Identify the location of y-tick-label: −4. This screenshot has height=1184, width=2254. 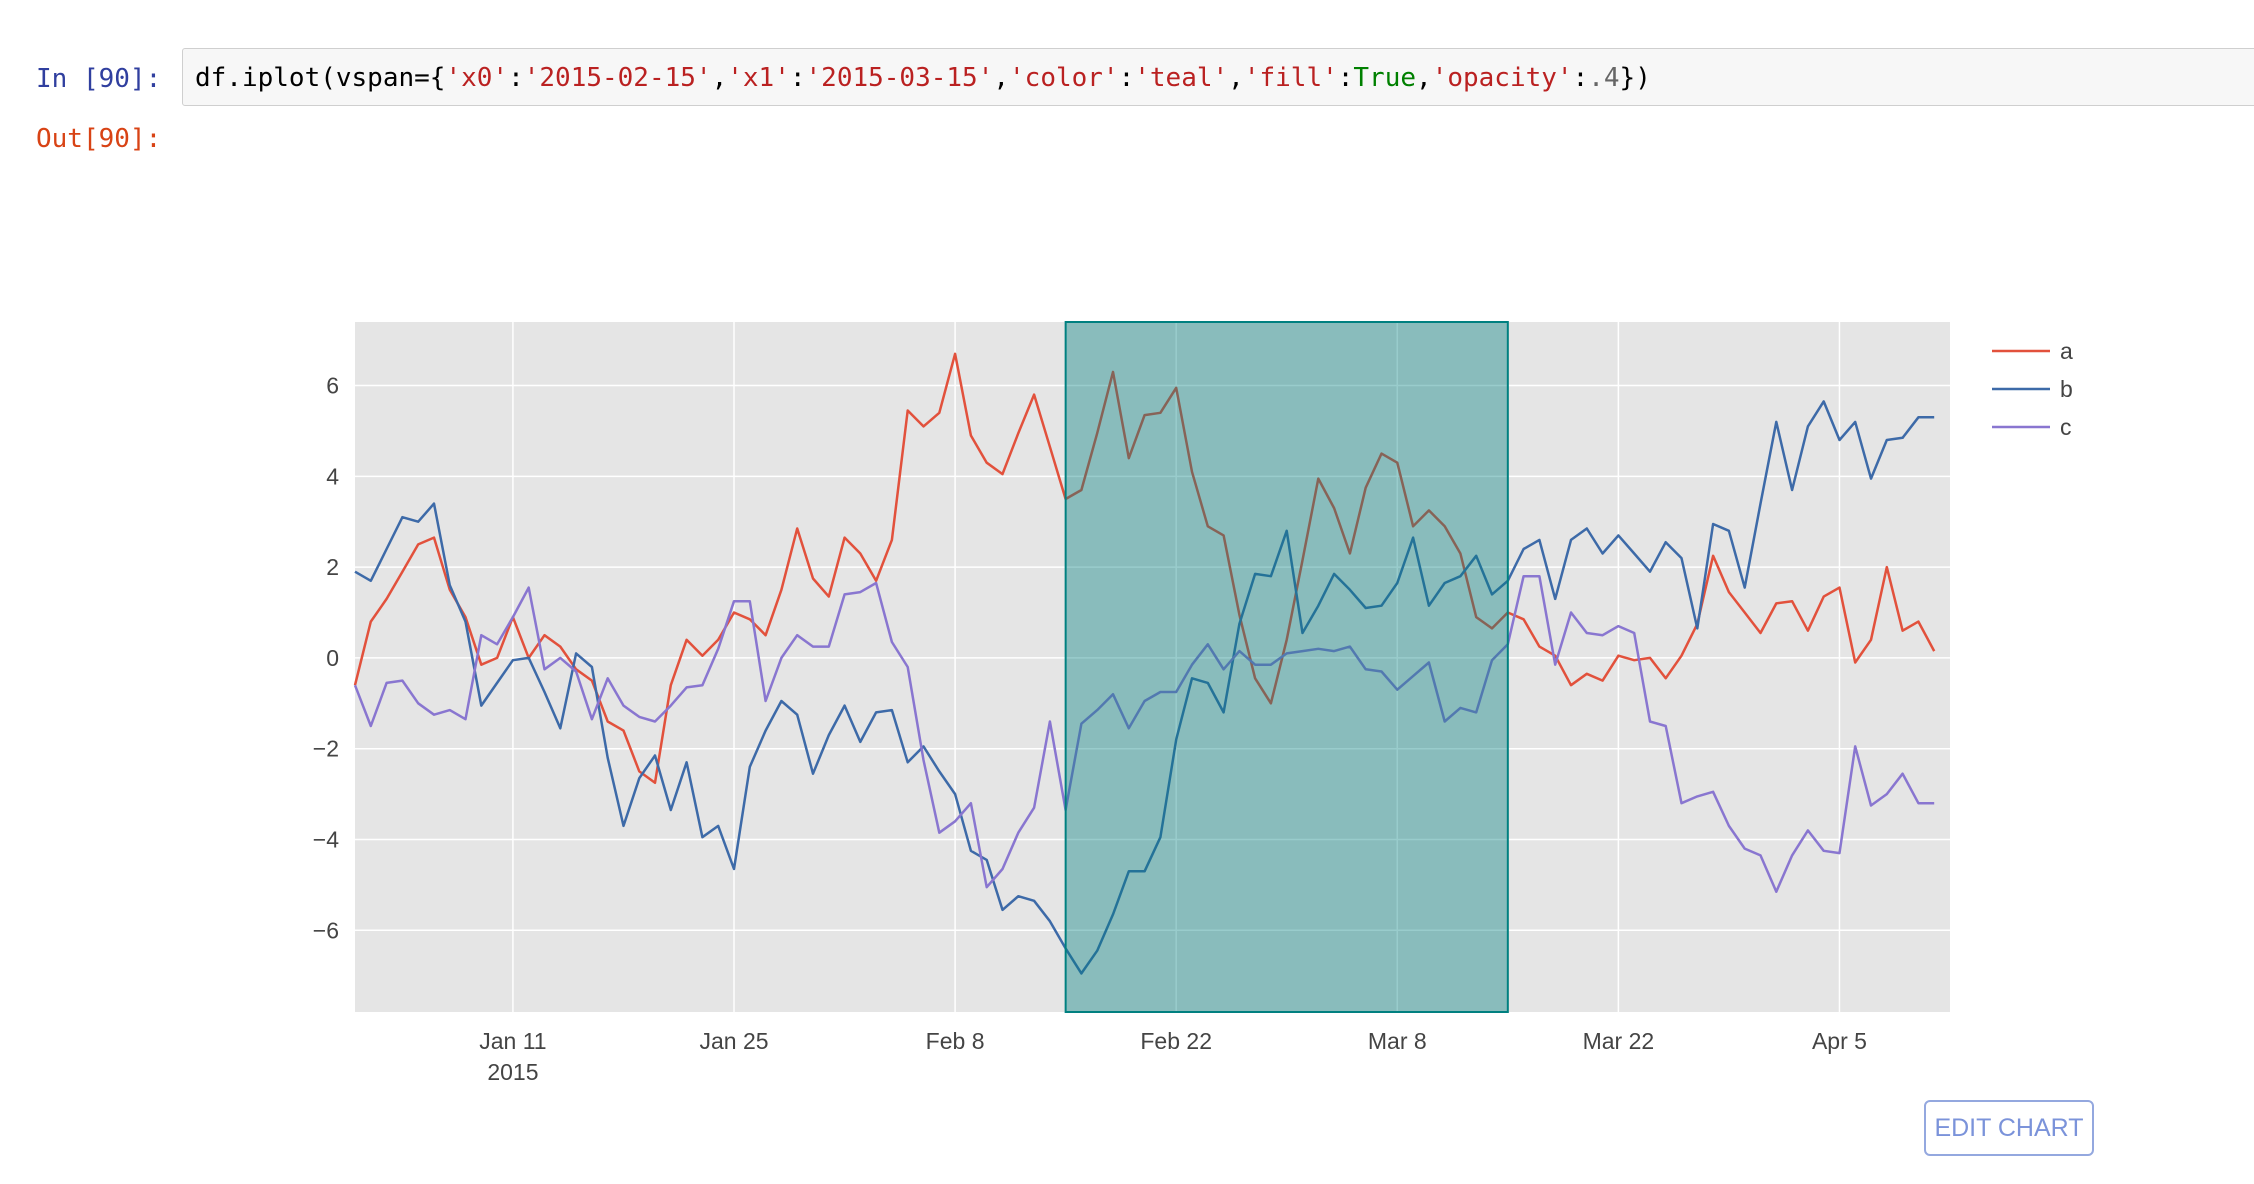
(326, 840).